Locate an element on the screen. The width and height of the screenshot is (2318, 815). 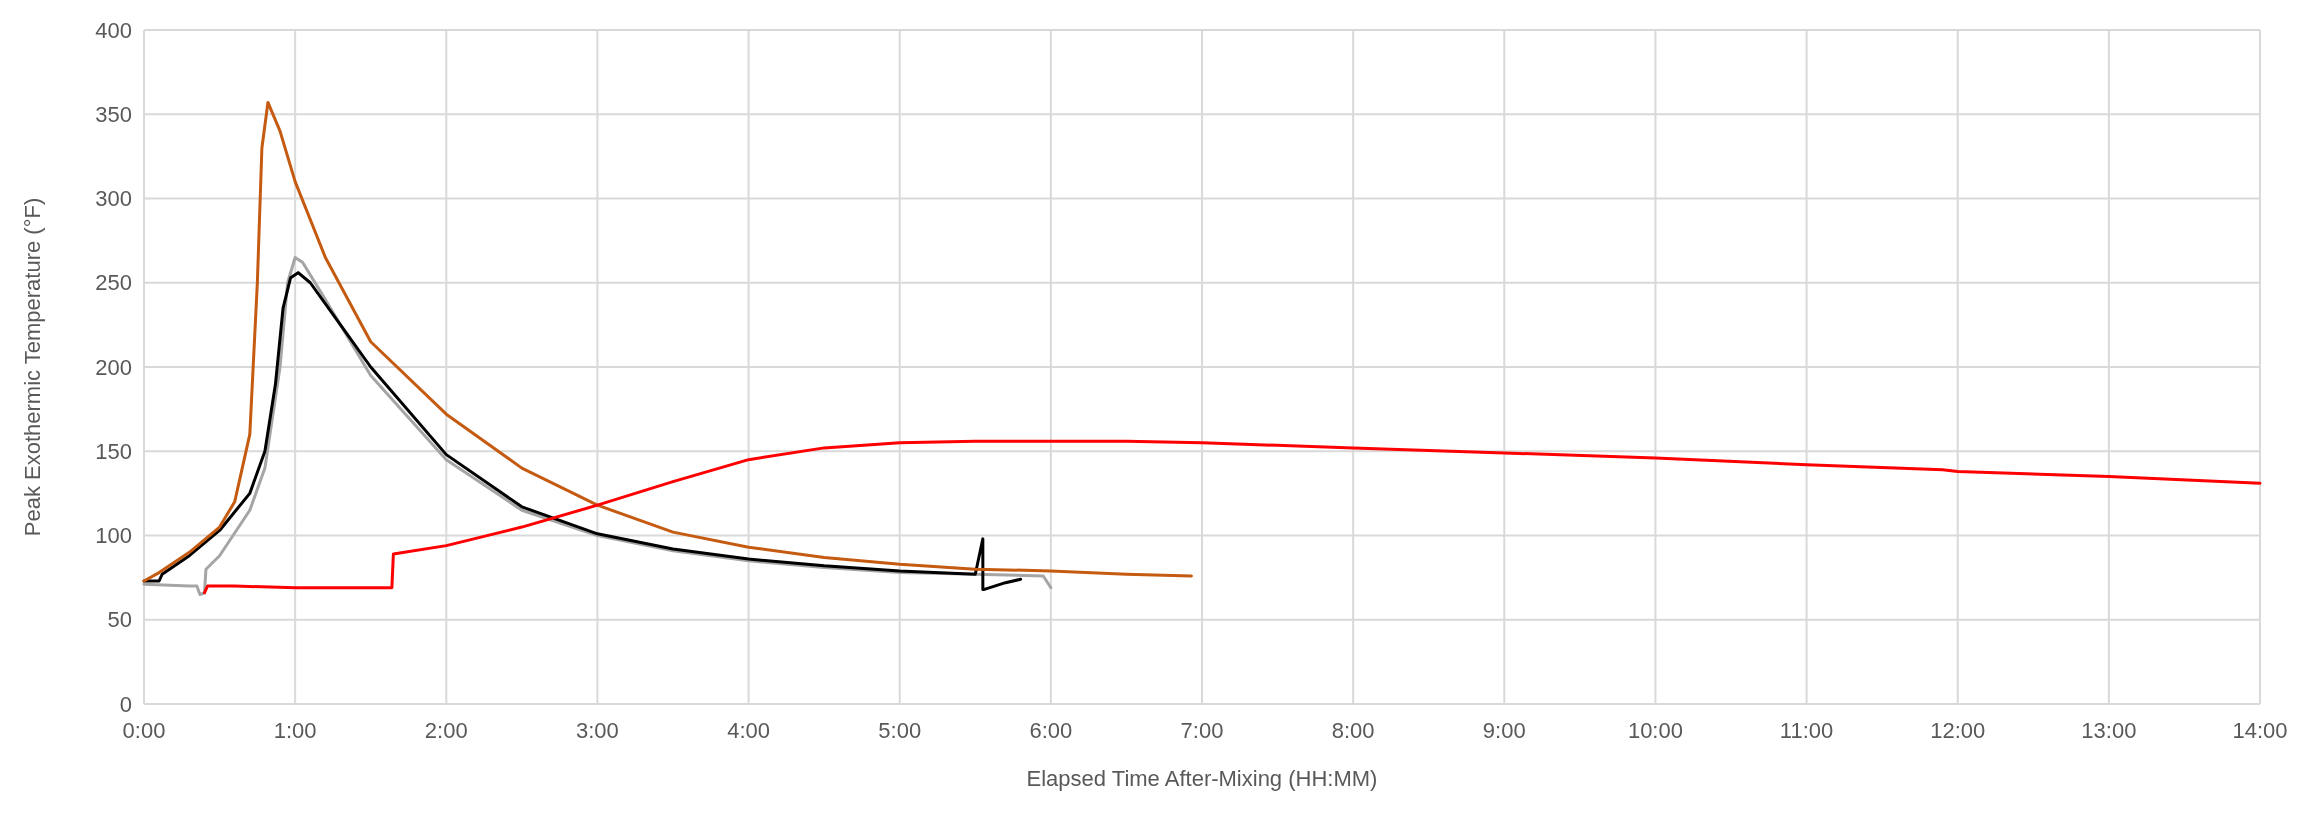
y-tick-label: 0 is located at coordinates (125, 704).